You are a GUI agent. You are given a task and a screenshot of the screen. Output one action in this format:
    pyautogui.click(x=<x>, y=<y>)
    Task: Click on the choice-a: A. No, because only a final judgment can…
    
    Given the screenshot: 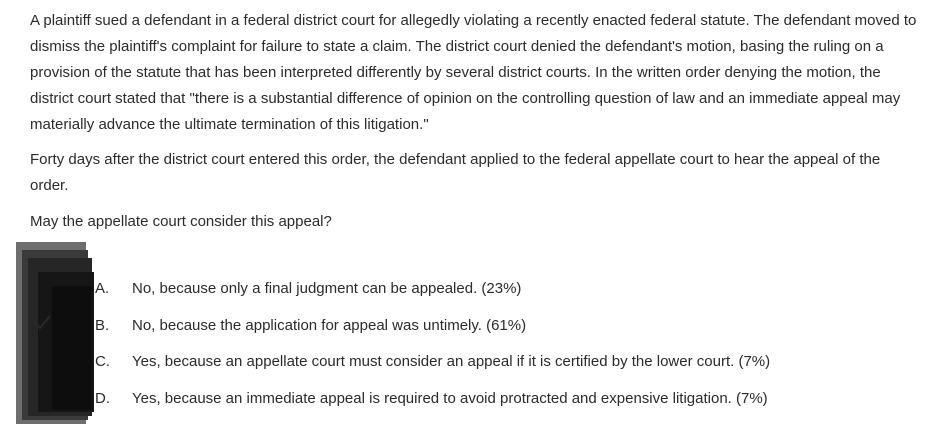 What is the action you would take?
    pyautogui.click(x=430, y=289)
    